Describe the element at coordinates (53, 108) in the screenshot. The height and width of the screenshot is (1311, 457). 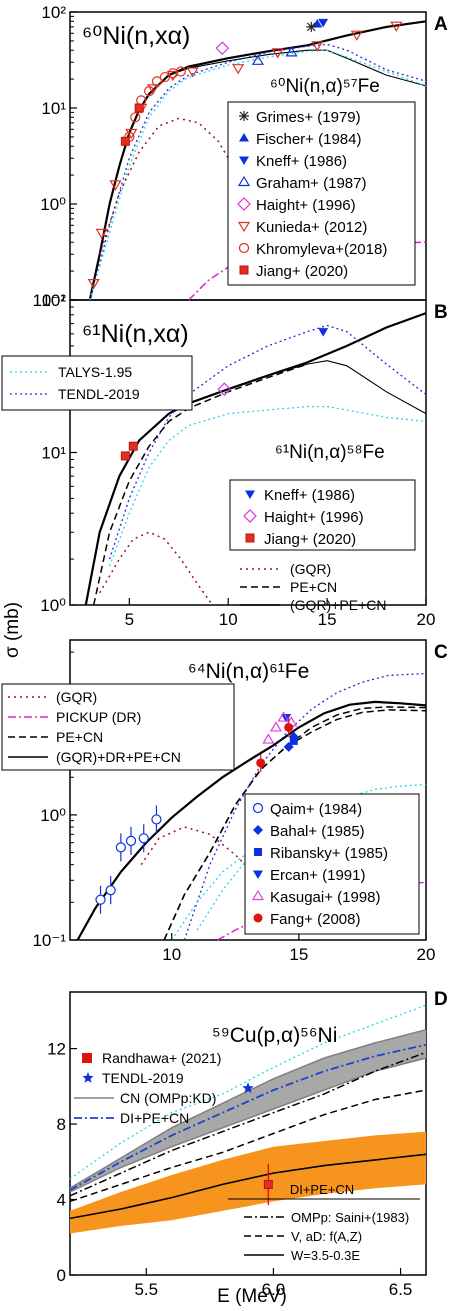
I see `panel-0-ytick-label-2: 10¹` at that location.